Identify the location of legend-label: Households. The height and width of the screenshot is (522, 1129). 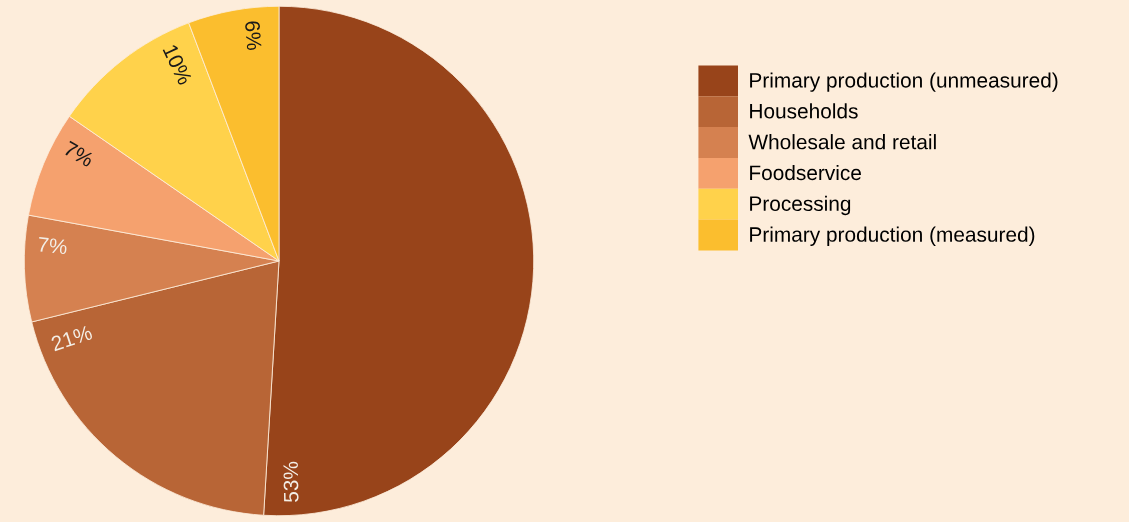
(804, 111).